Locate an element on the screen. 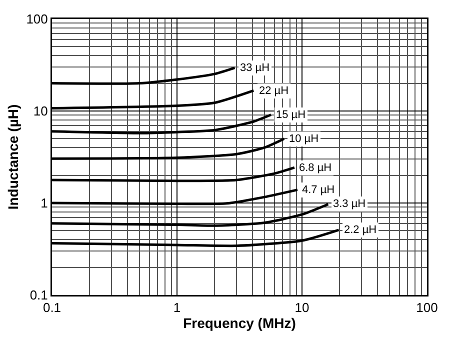  series-label: 4.7 µH is located at coordinates (318, 190).